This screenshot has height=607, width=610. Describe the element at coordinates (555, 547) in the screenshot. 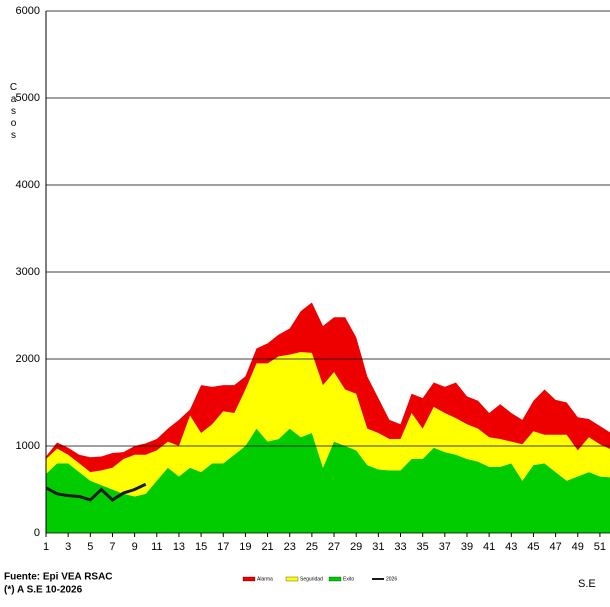

I see `x-tick-label: 47` at that location.